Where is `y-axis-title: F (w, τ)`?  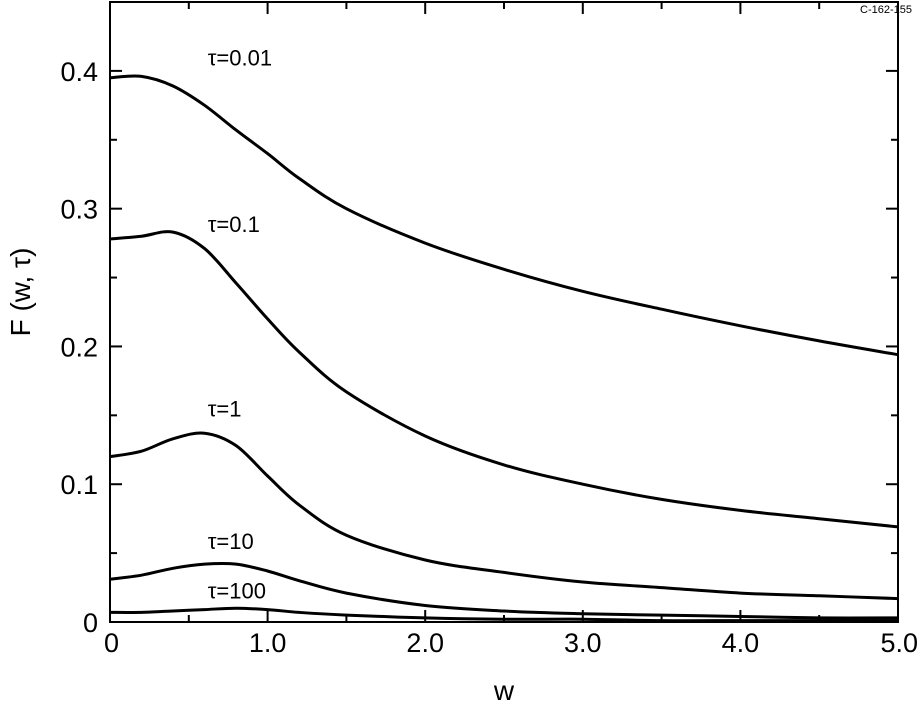 y-axis-title: F (w, τ) is located at coordinates (20, 292).